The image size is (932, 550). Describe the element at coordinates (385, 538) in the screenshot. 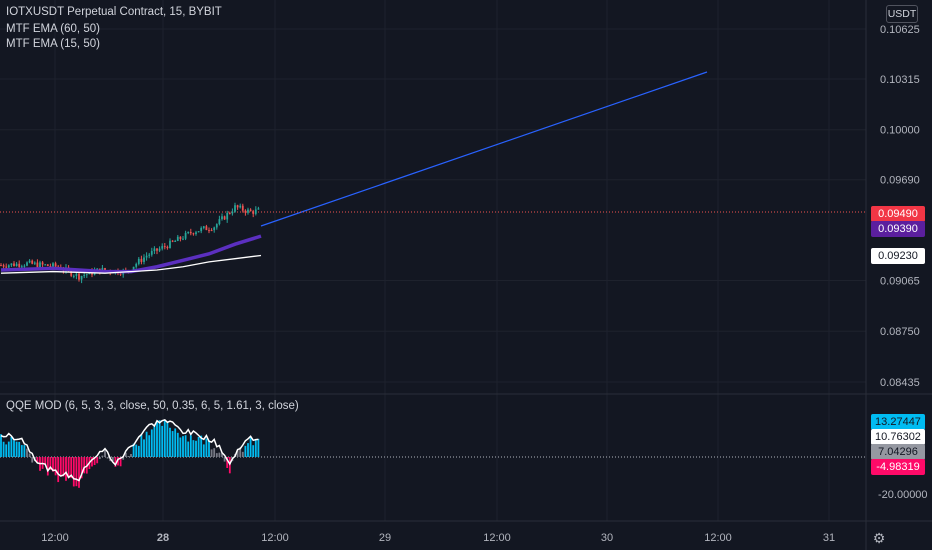

I see `time-tick-label: 29` at that location.